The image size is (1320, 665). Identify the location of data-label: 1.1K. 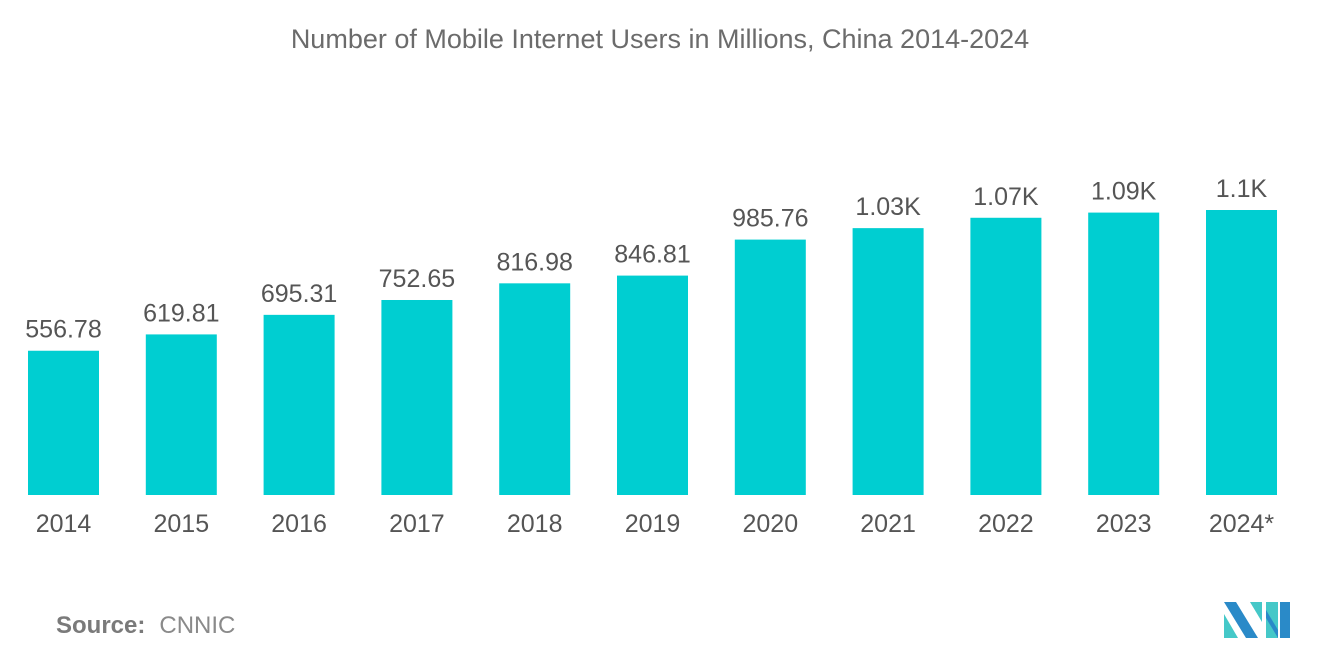
(1242, 189).